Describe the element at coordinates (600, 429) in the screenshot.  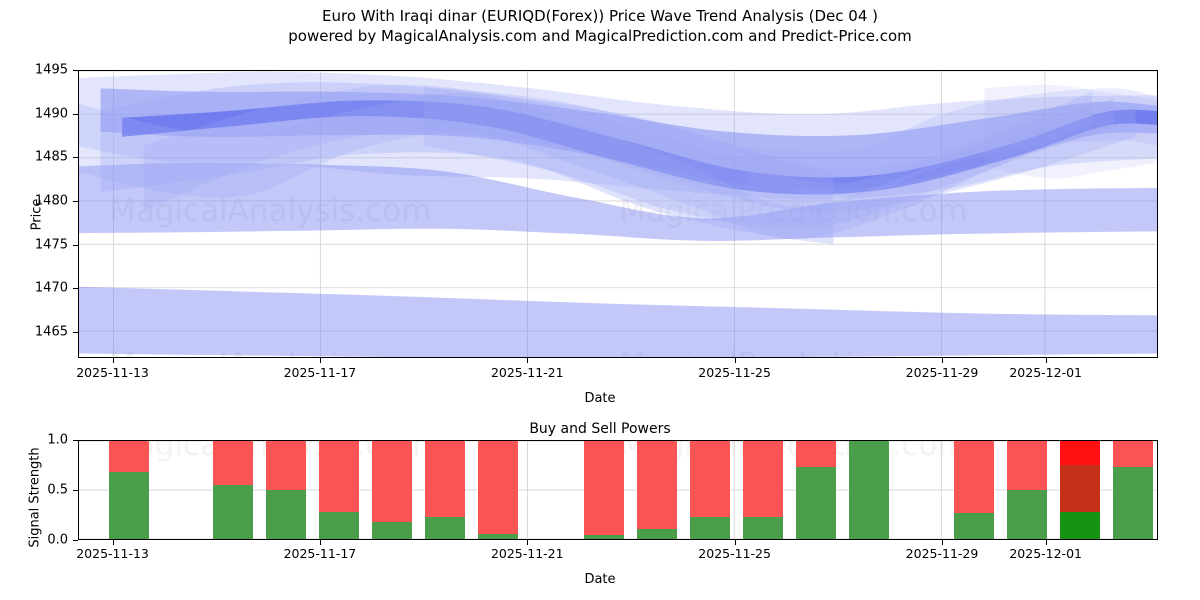
I see `buy-sell-powers-title: Buy and Sell Powers` at that location.